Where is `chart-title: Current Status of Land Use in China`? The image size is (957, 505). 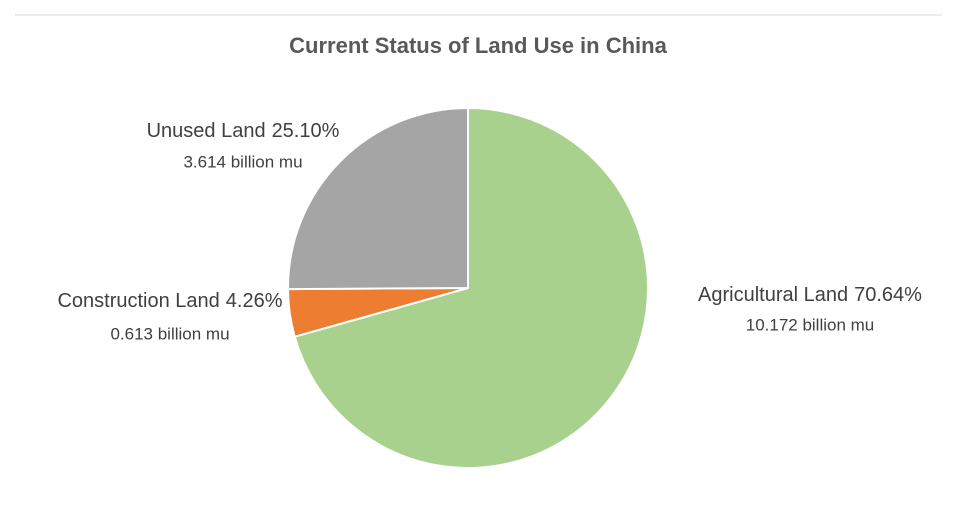 chart-title: Current Status of Land Use in China is located at coordinates (478, 45).